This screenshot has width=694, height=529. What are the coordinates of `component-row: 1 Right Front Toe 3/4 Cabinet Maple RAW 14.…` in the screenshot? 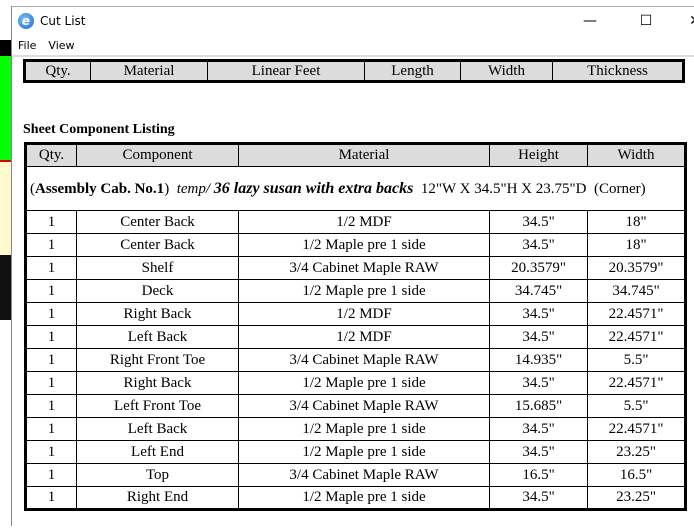 It's located at (355, 360).